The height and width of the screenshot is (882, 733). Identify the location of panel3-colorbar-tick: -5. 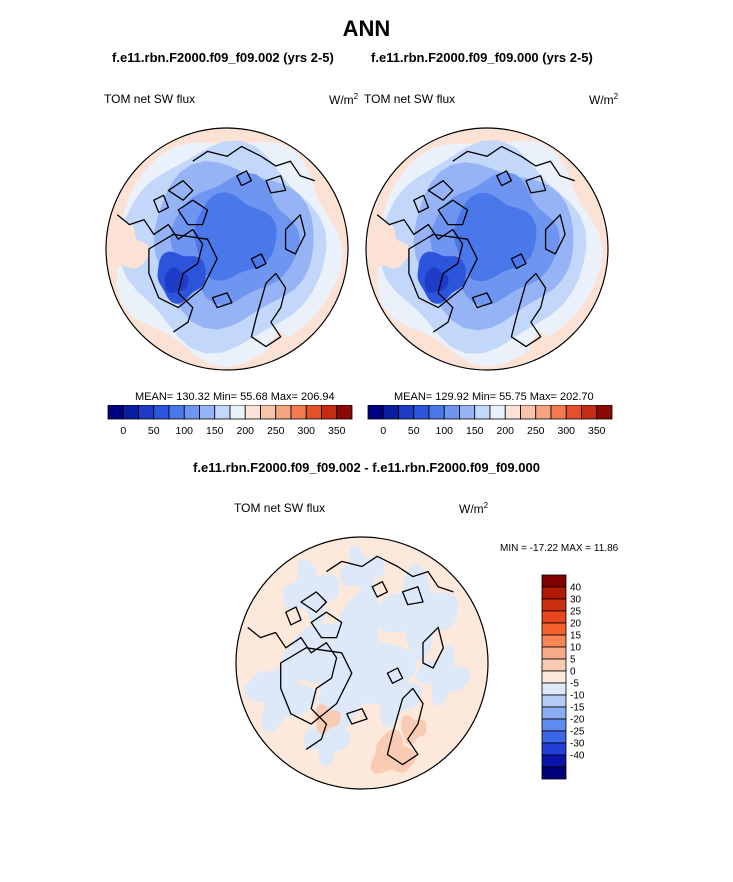
(574, 684).